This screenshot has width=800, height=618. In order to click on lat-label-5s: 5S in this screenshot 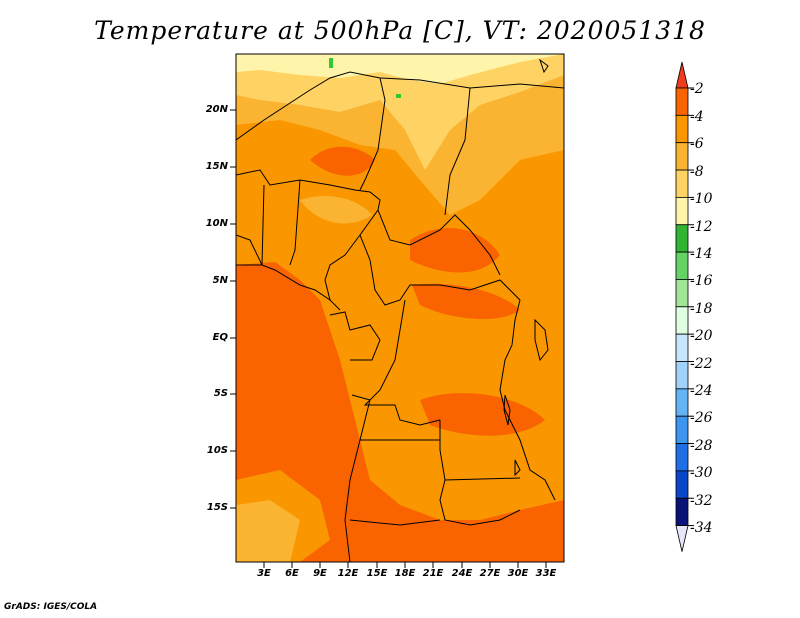, I will do `click(220, 393)`.